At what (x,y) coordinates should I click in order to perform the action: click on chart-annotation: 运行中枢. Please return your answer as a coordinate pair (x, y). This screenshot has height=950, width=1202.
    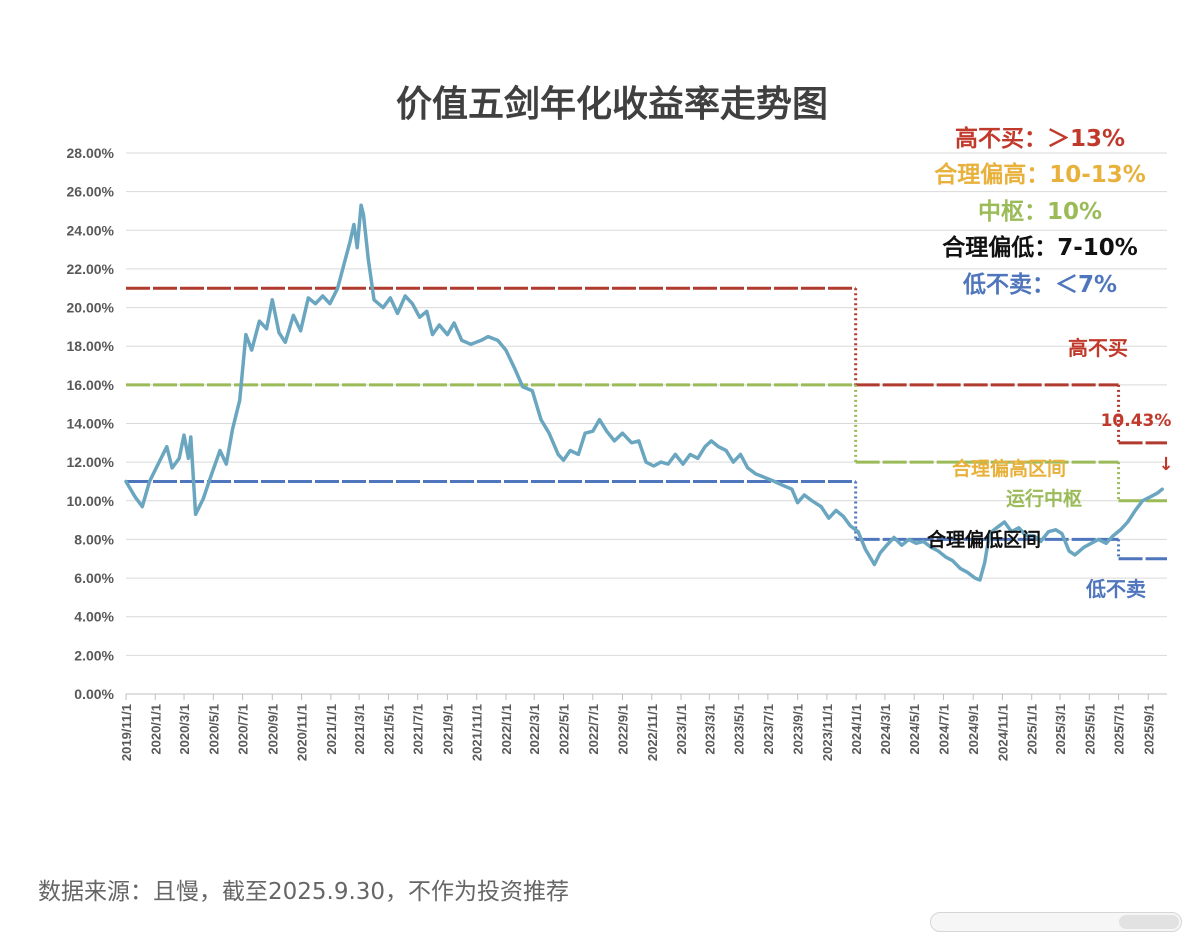
    Looking at the image, I should click on (1044, 498).